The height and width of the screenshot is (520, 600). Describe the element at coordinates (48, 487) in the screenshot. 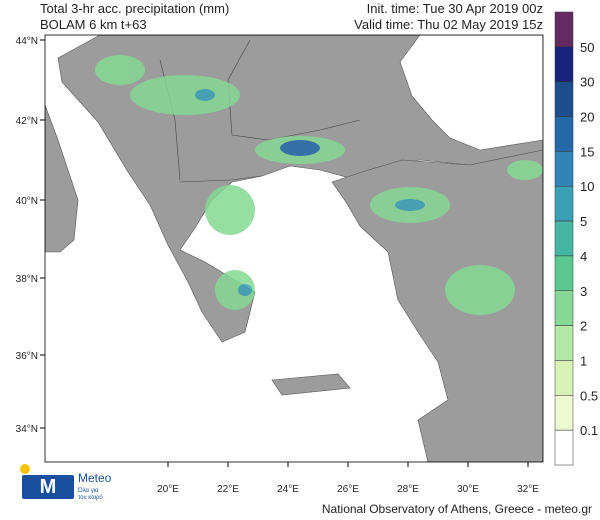

I see `svg-text: M` at that location.